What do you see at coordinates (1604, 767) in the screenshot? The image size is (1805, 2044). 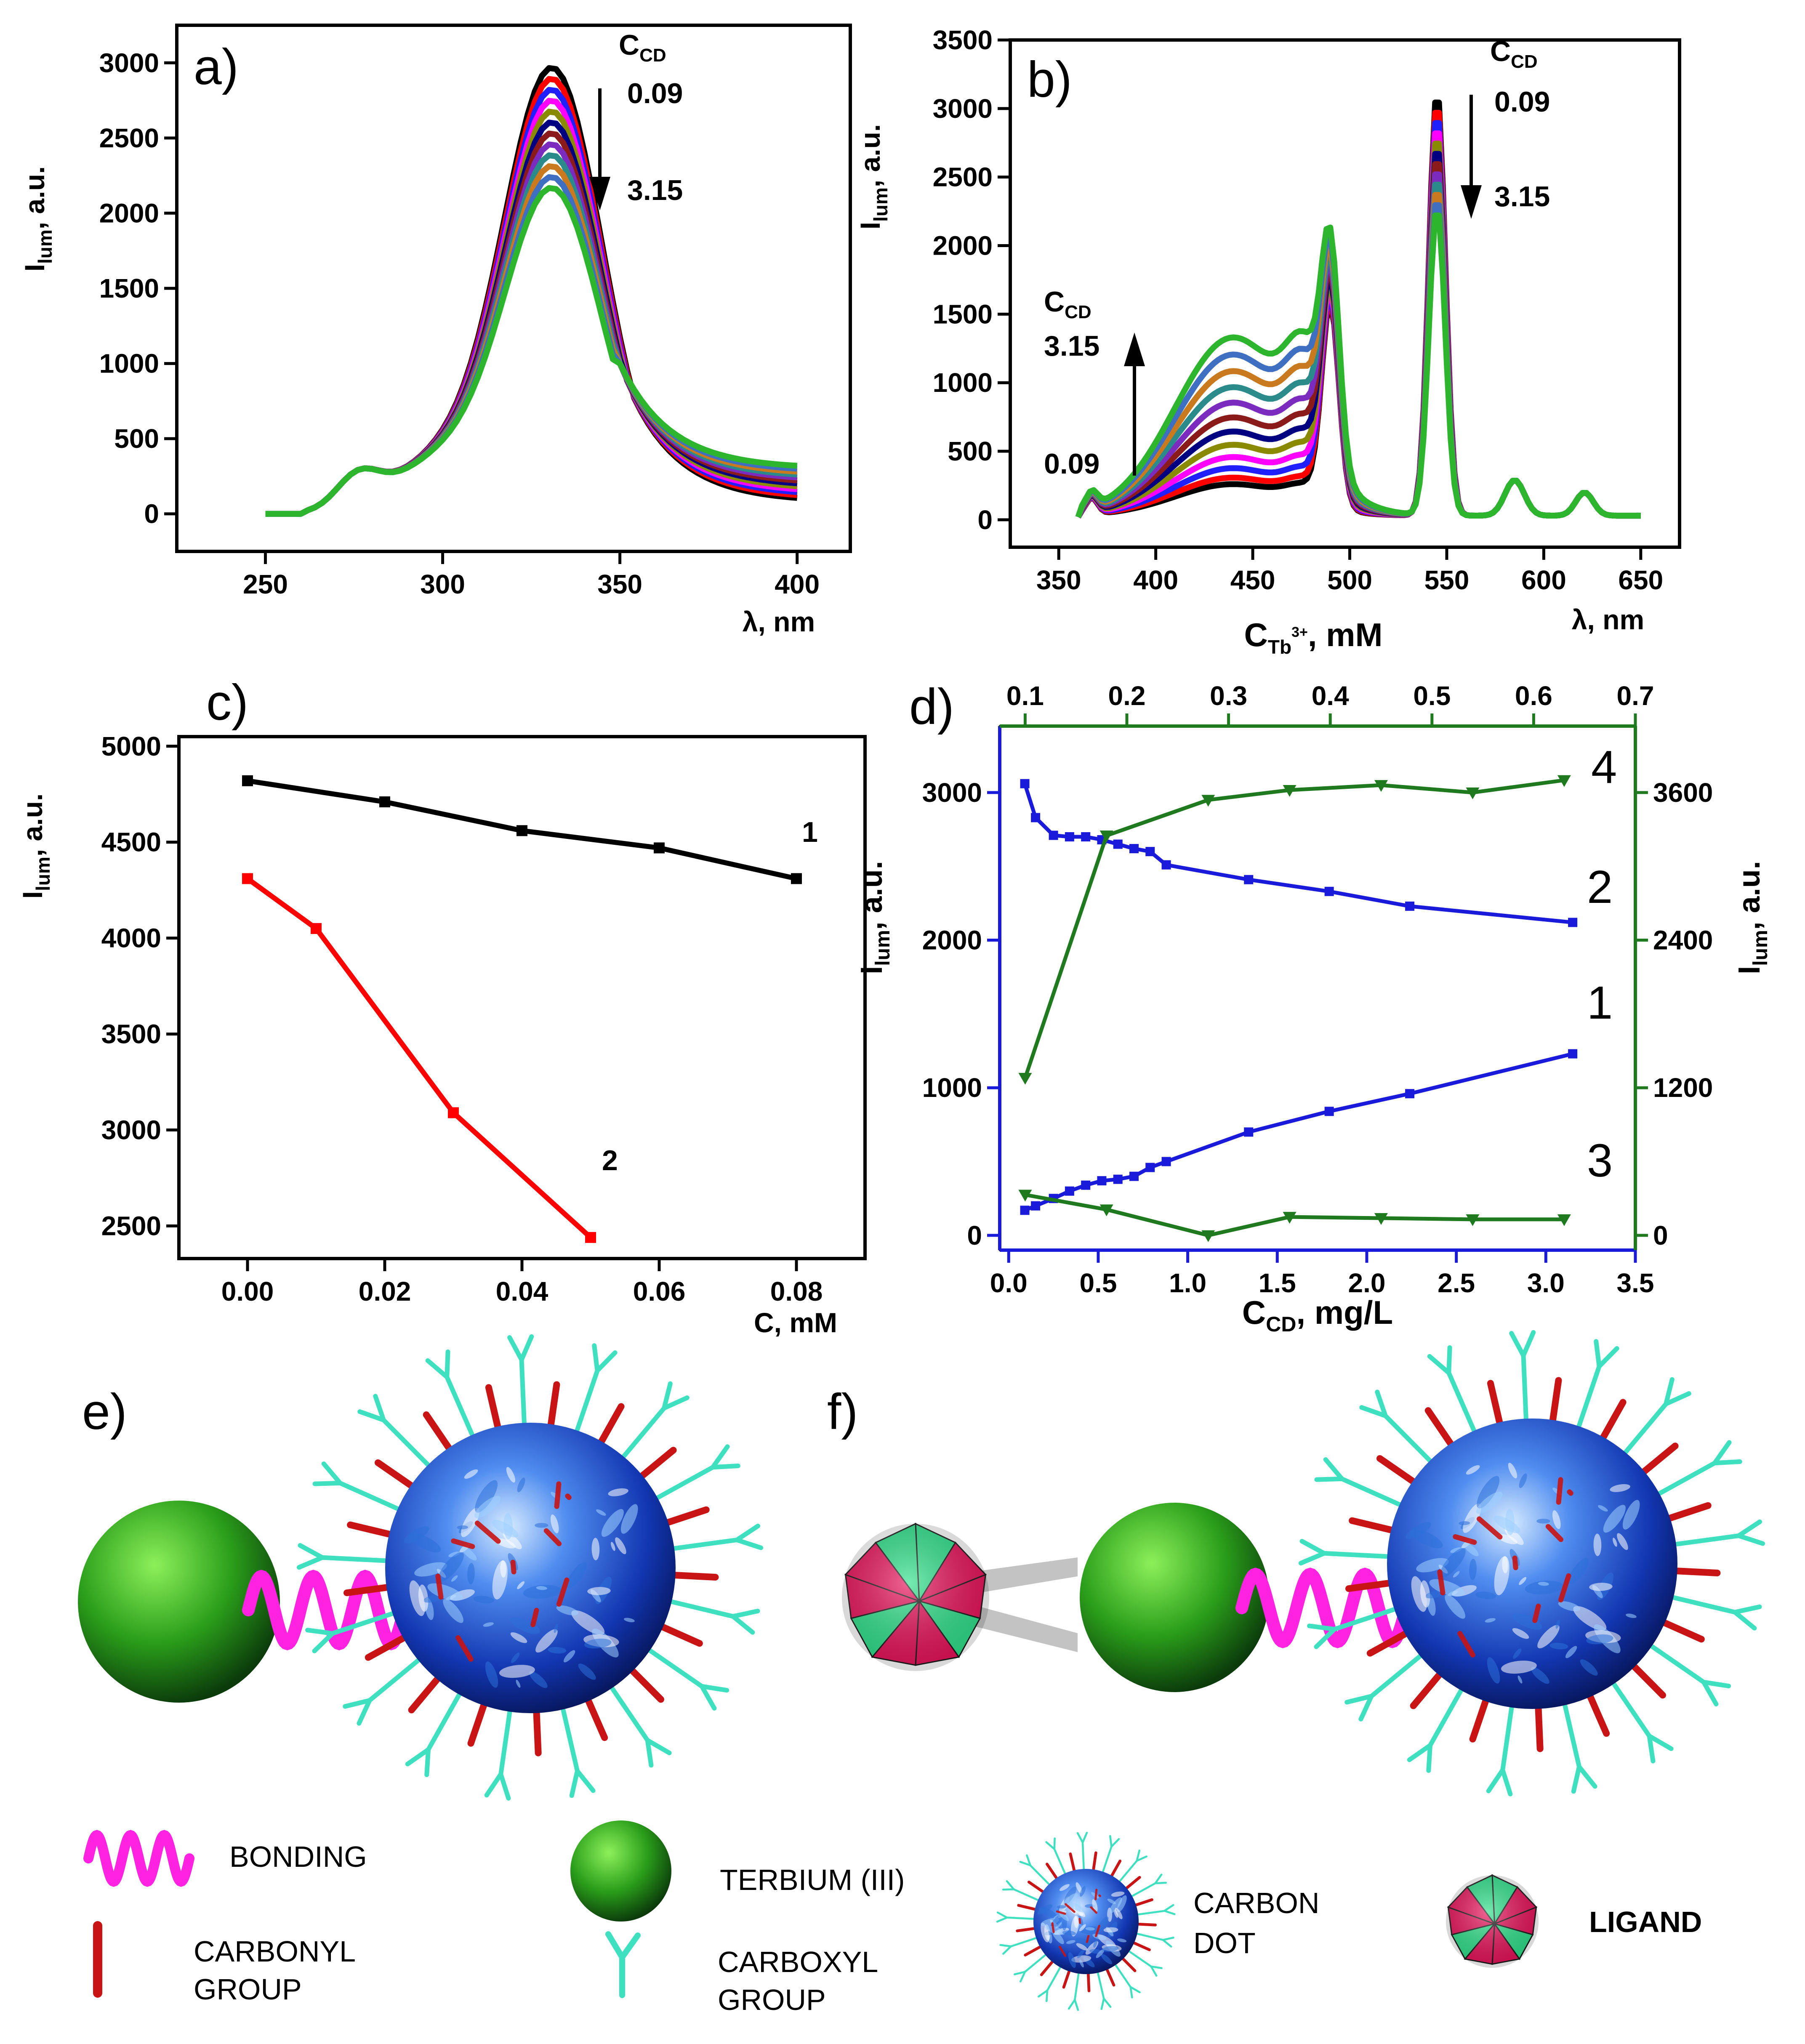 I see `d-series-4-label: 4` at bounding box center [1604, 767].